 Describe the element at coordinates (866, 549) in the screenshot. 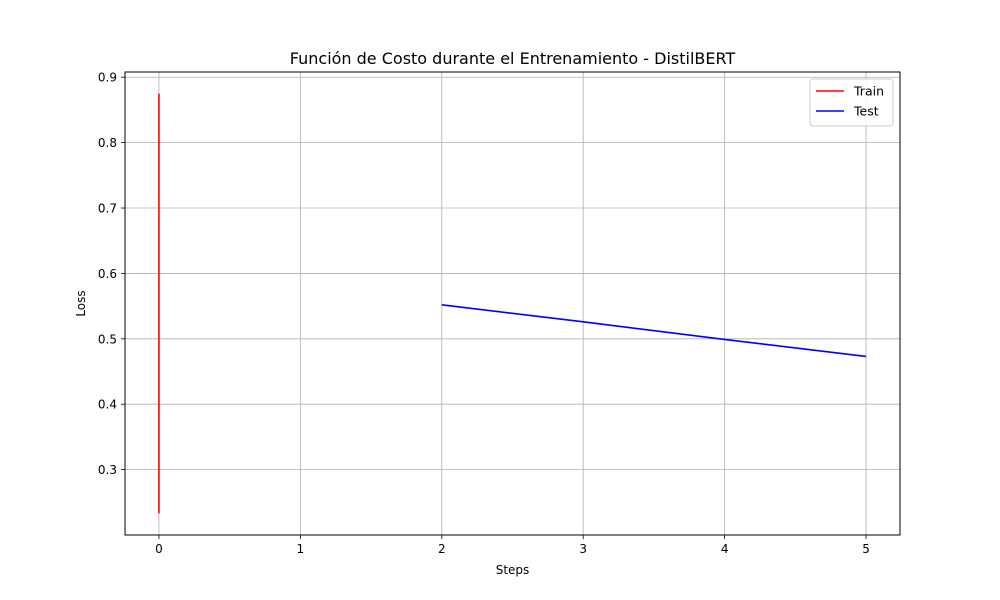

I see `x-tick-label: 5` at that location.